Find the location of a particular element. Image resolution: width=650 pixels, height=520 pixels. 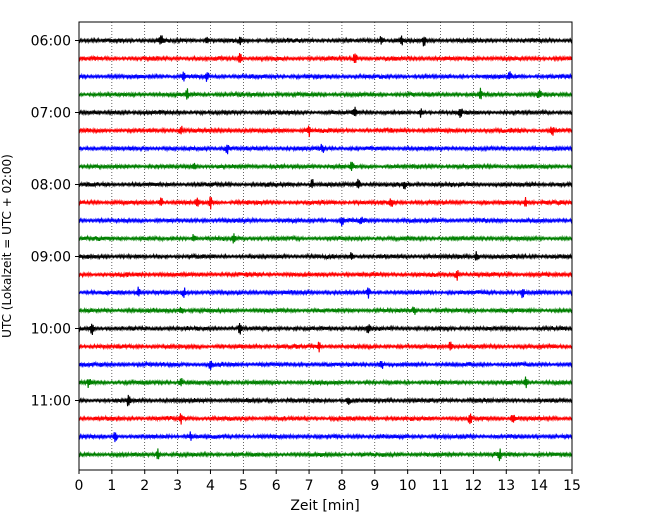

x-tick-label: 10 is located at coordinates (408, 486).